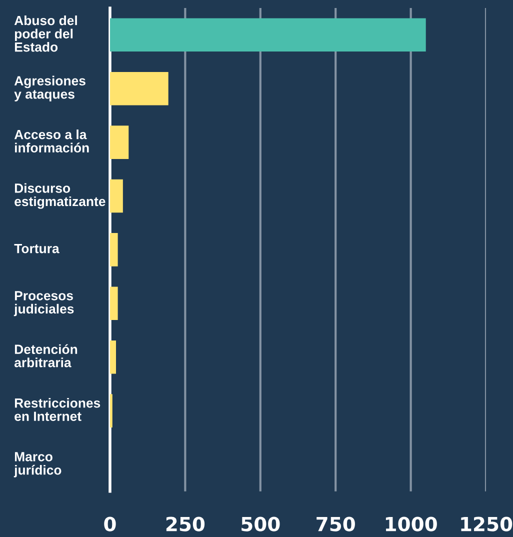 The image size is (513, 537). Describe the element at coordinates (37, 249) in the screenshot. I see `y-tick-label: Tortura` at that location.